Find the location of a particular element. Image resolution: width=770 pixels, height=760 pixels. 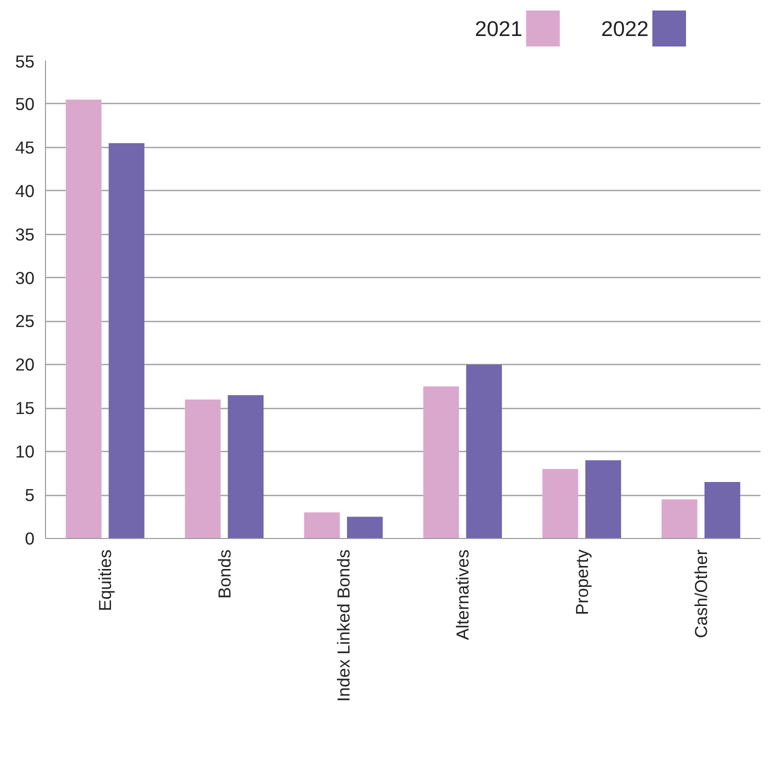

y-tick-label: 55 is located at coordinates (25, 62).